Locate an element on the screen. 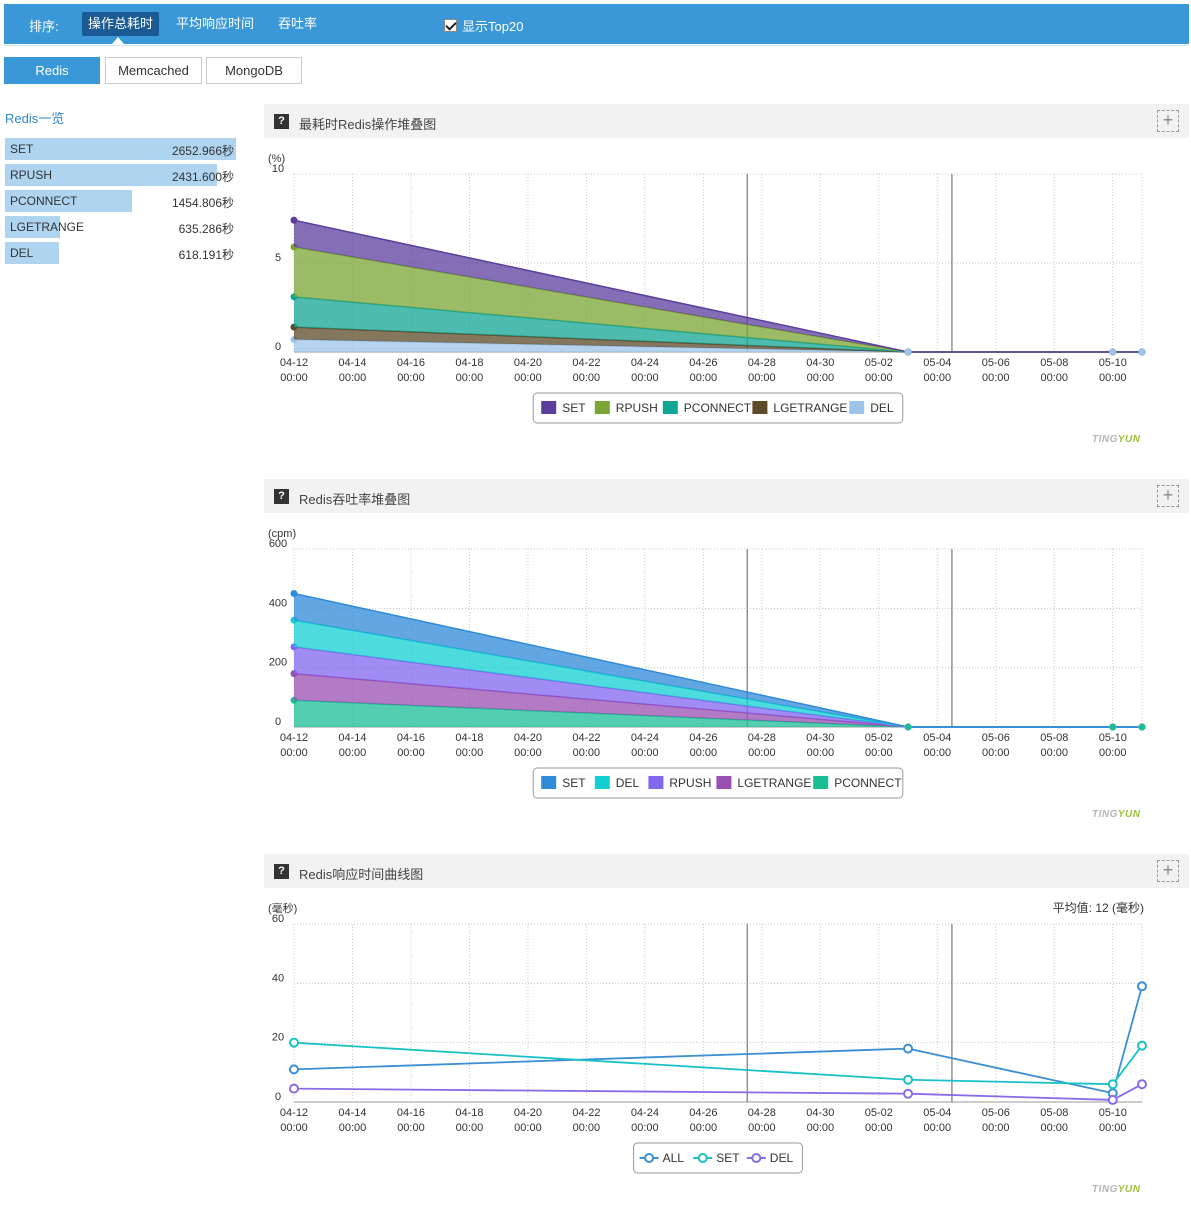 The image size is (1191, 1214). tingyun-watermark: TINGYUN is located at coordinates (1116, 1189).